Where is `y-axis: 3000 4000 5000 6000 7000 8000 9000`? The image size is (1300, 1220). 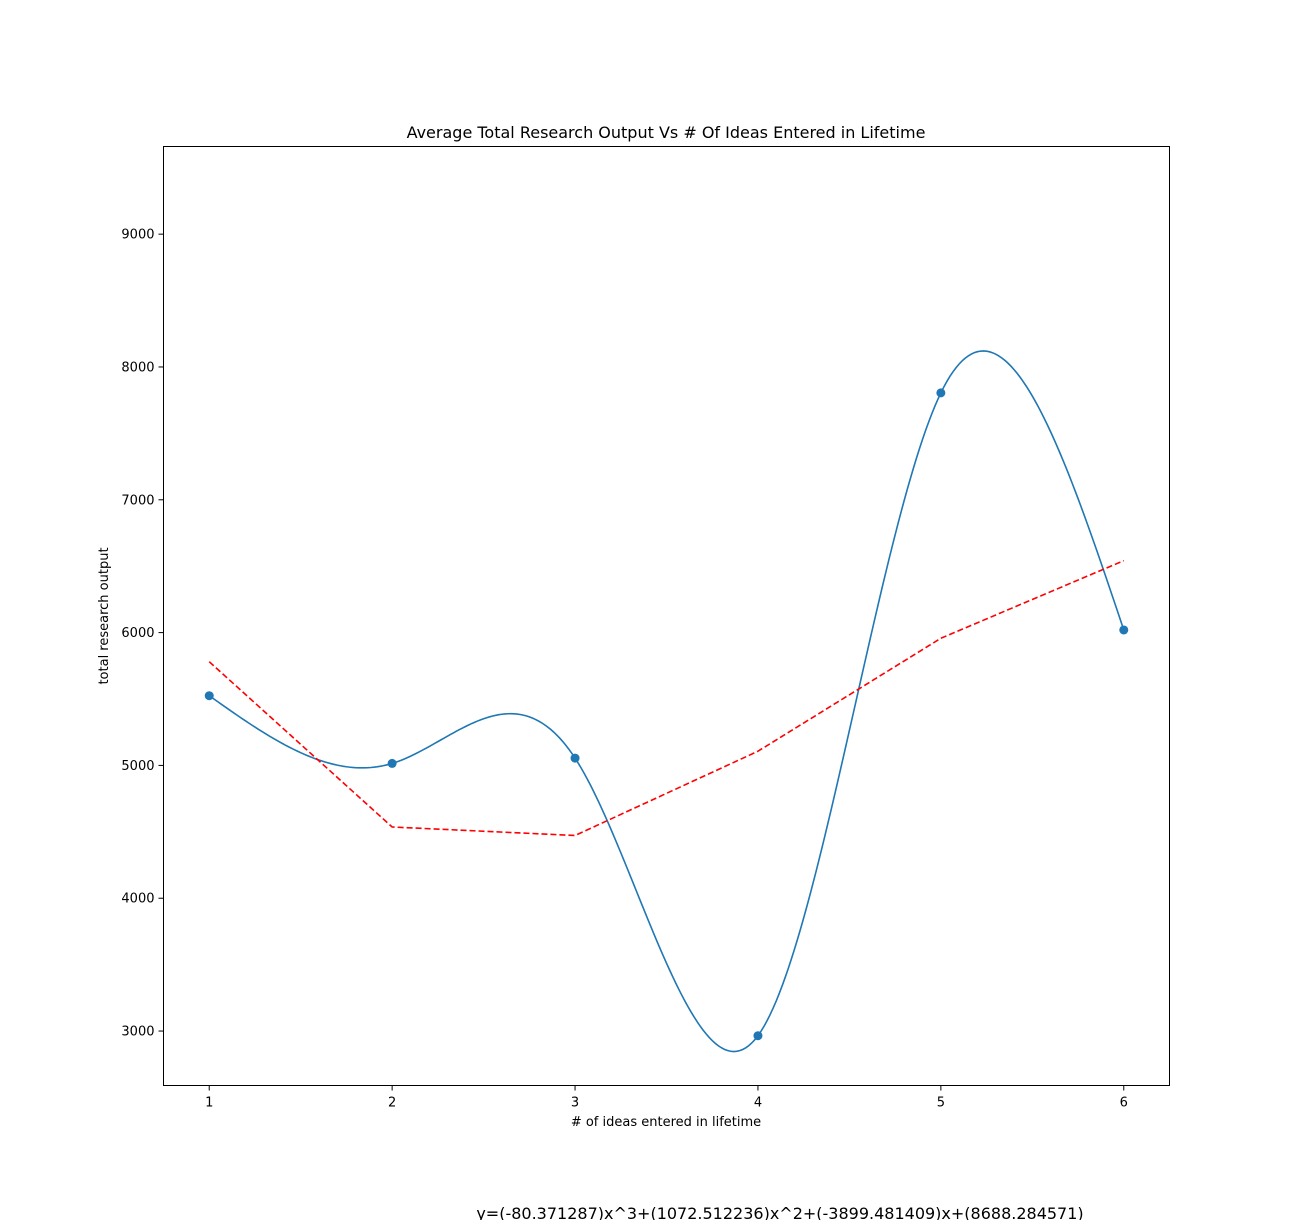
y-axis: 3000 4000 5000 6000 7000 8000 9000 is located at coordinates (142, 634).